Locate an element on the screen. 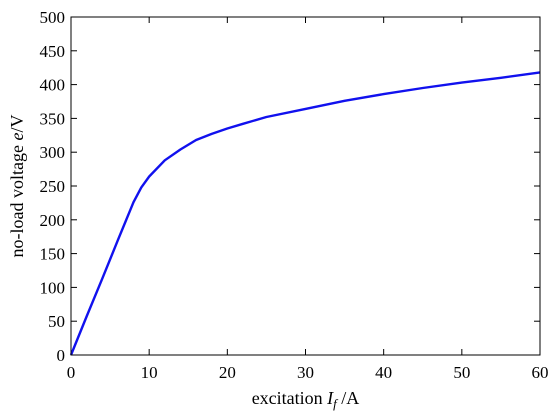 This screenshot has width=550, height=416. y-axis-label-prefix: no-load voltage is located at coordinates (17, 199).